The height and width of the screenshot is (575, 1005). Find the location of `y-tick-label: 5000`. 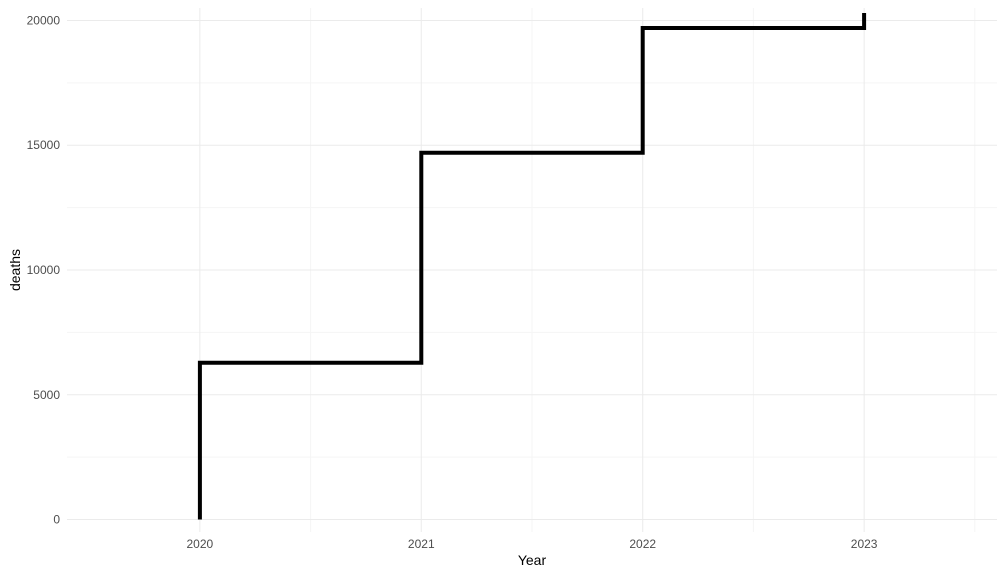

y-tick-label: 5000 is located at coordinates (46, 395).